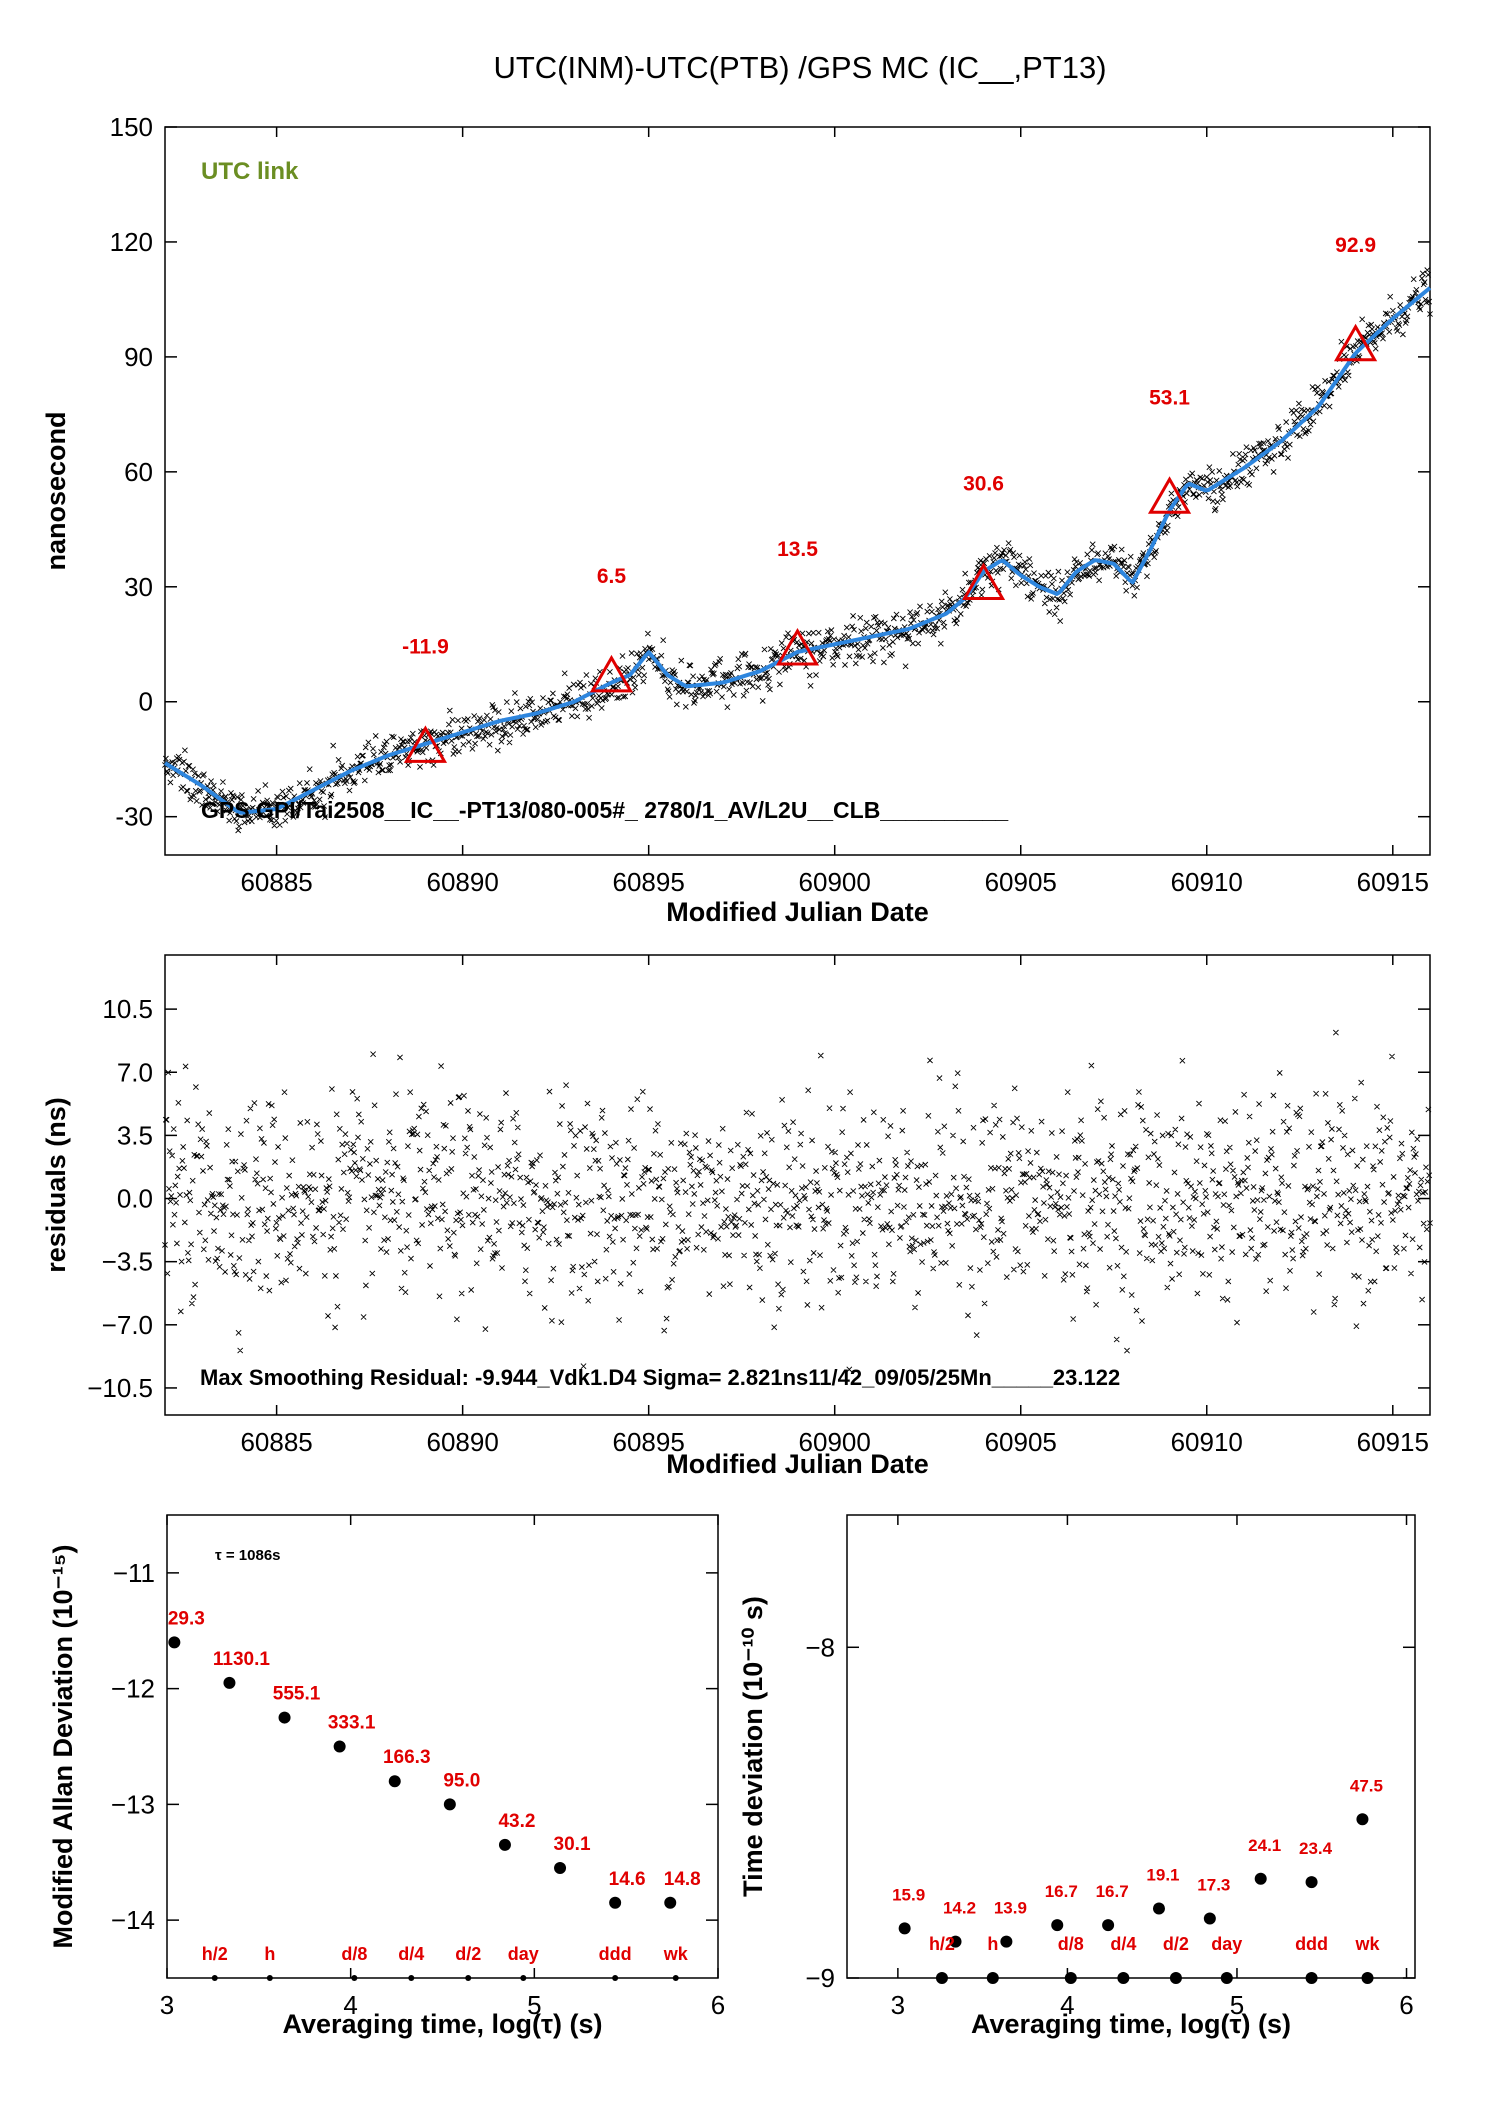  What do you see at coordinates (1213, 1884) in the screenshot?
I see `tdev-point-label: 17.3` at bounding box center [1213, 1884].